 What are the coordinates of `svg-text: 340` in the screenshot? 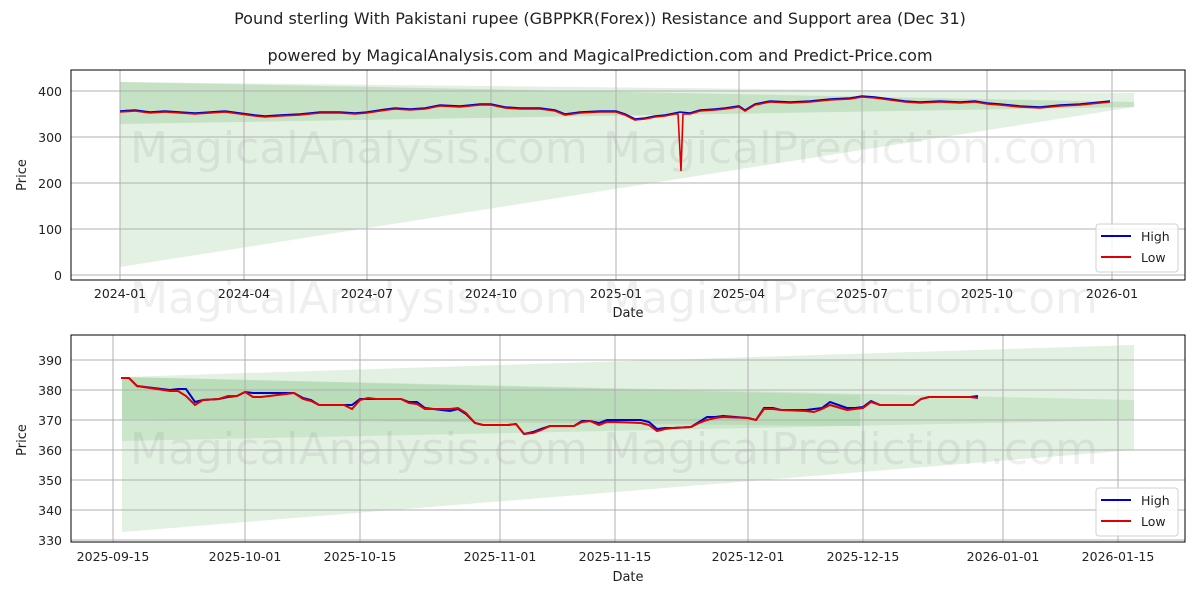 It's located at (50, 510).